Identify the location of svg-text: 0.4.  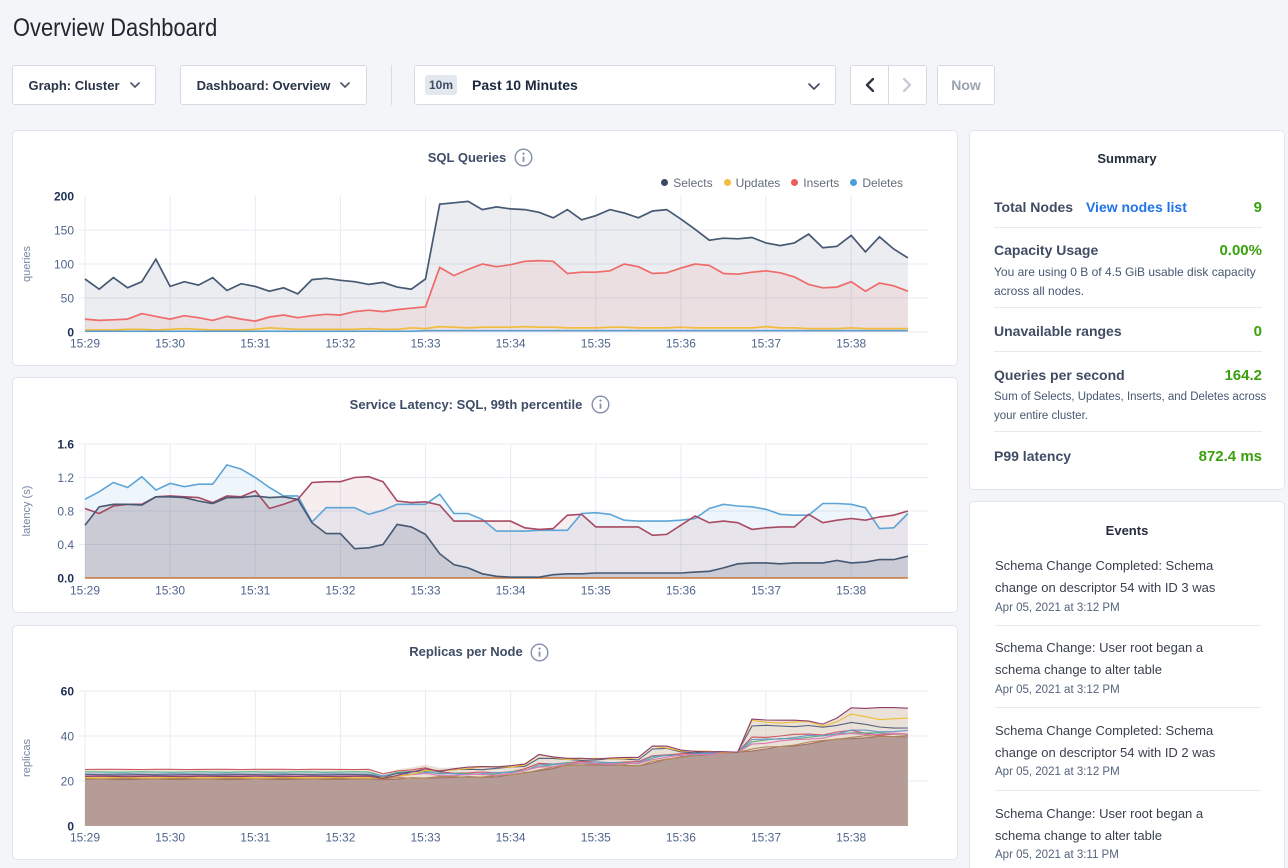
(65, 545).